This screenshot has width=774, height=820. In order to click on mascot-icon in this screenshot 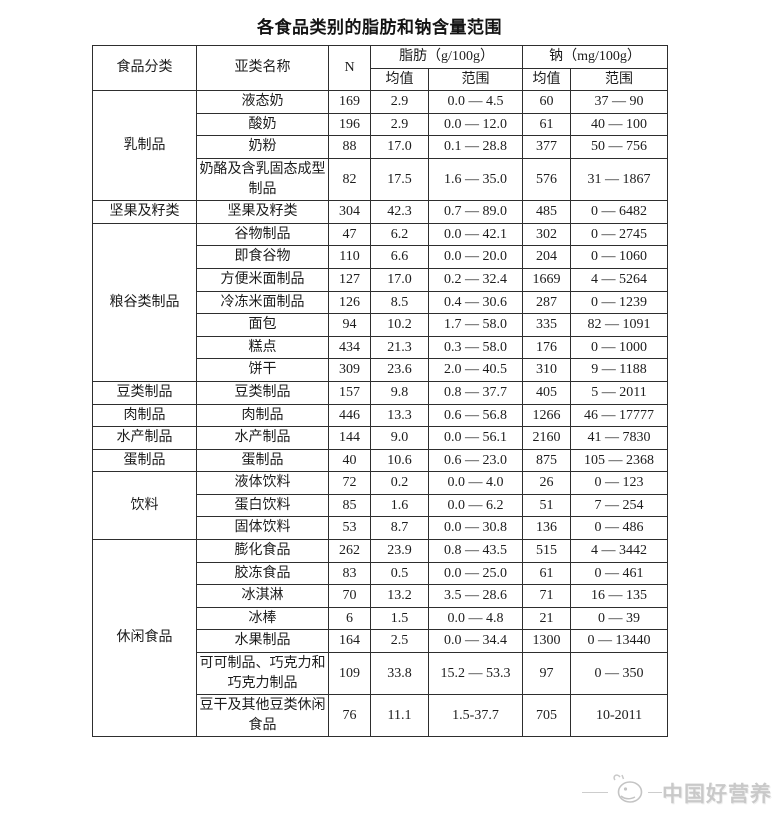, I will do `click(628, 792)`.